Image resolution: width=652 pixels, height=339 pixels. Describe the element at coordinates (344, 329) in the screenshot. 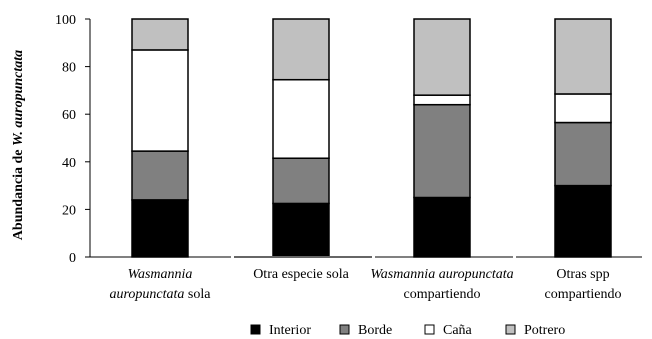

I see `legend-swatch-borde` at that location.